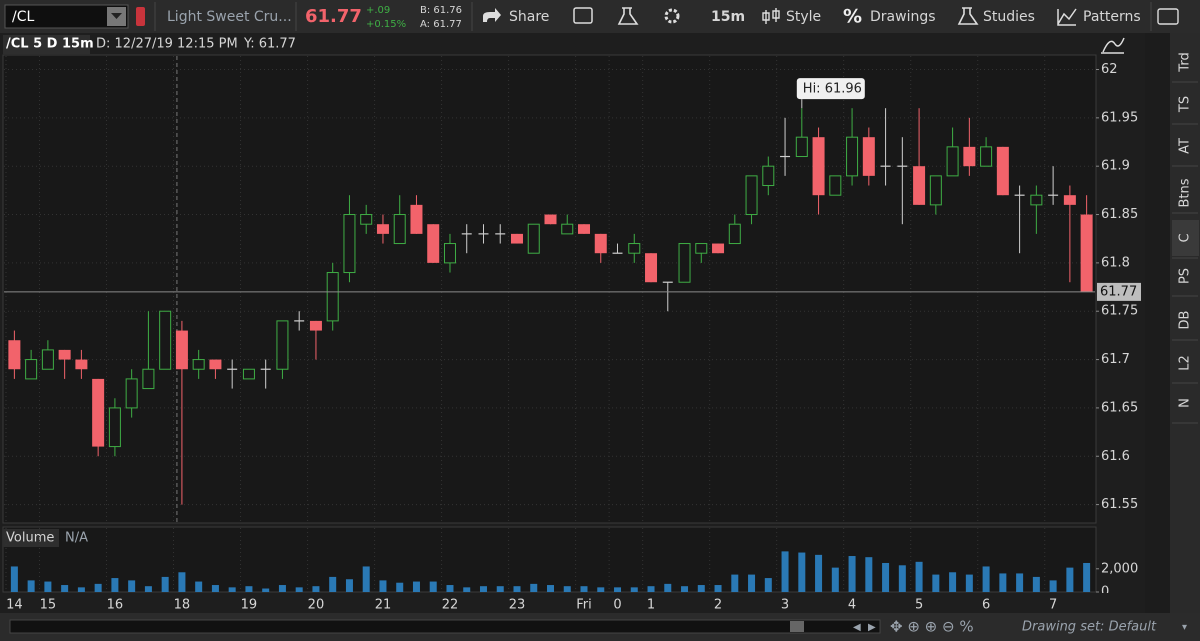 The image size is (1200, 641). What do you see at coordinates (1053, 605) in the screenshot?
I see `x-tick-label: 7` at bounding box center [1053, 605].